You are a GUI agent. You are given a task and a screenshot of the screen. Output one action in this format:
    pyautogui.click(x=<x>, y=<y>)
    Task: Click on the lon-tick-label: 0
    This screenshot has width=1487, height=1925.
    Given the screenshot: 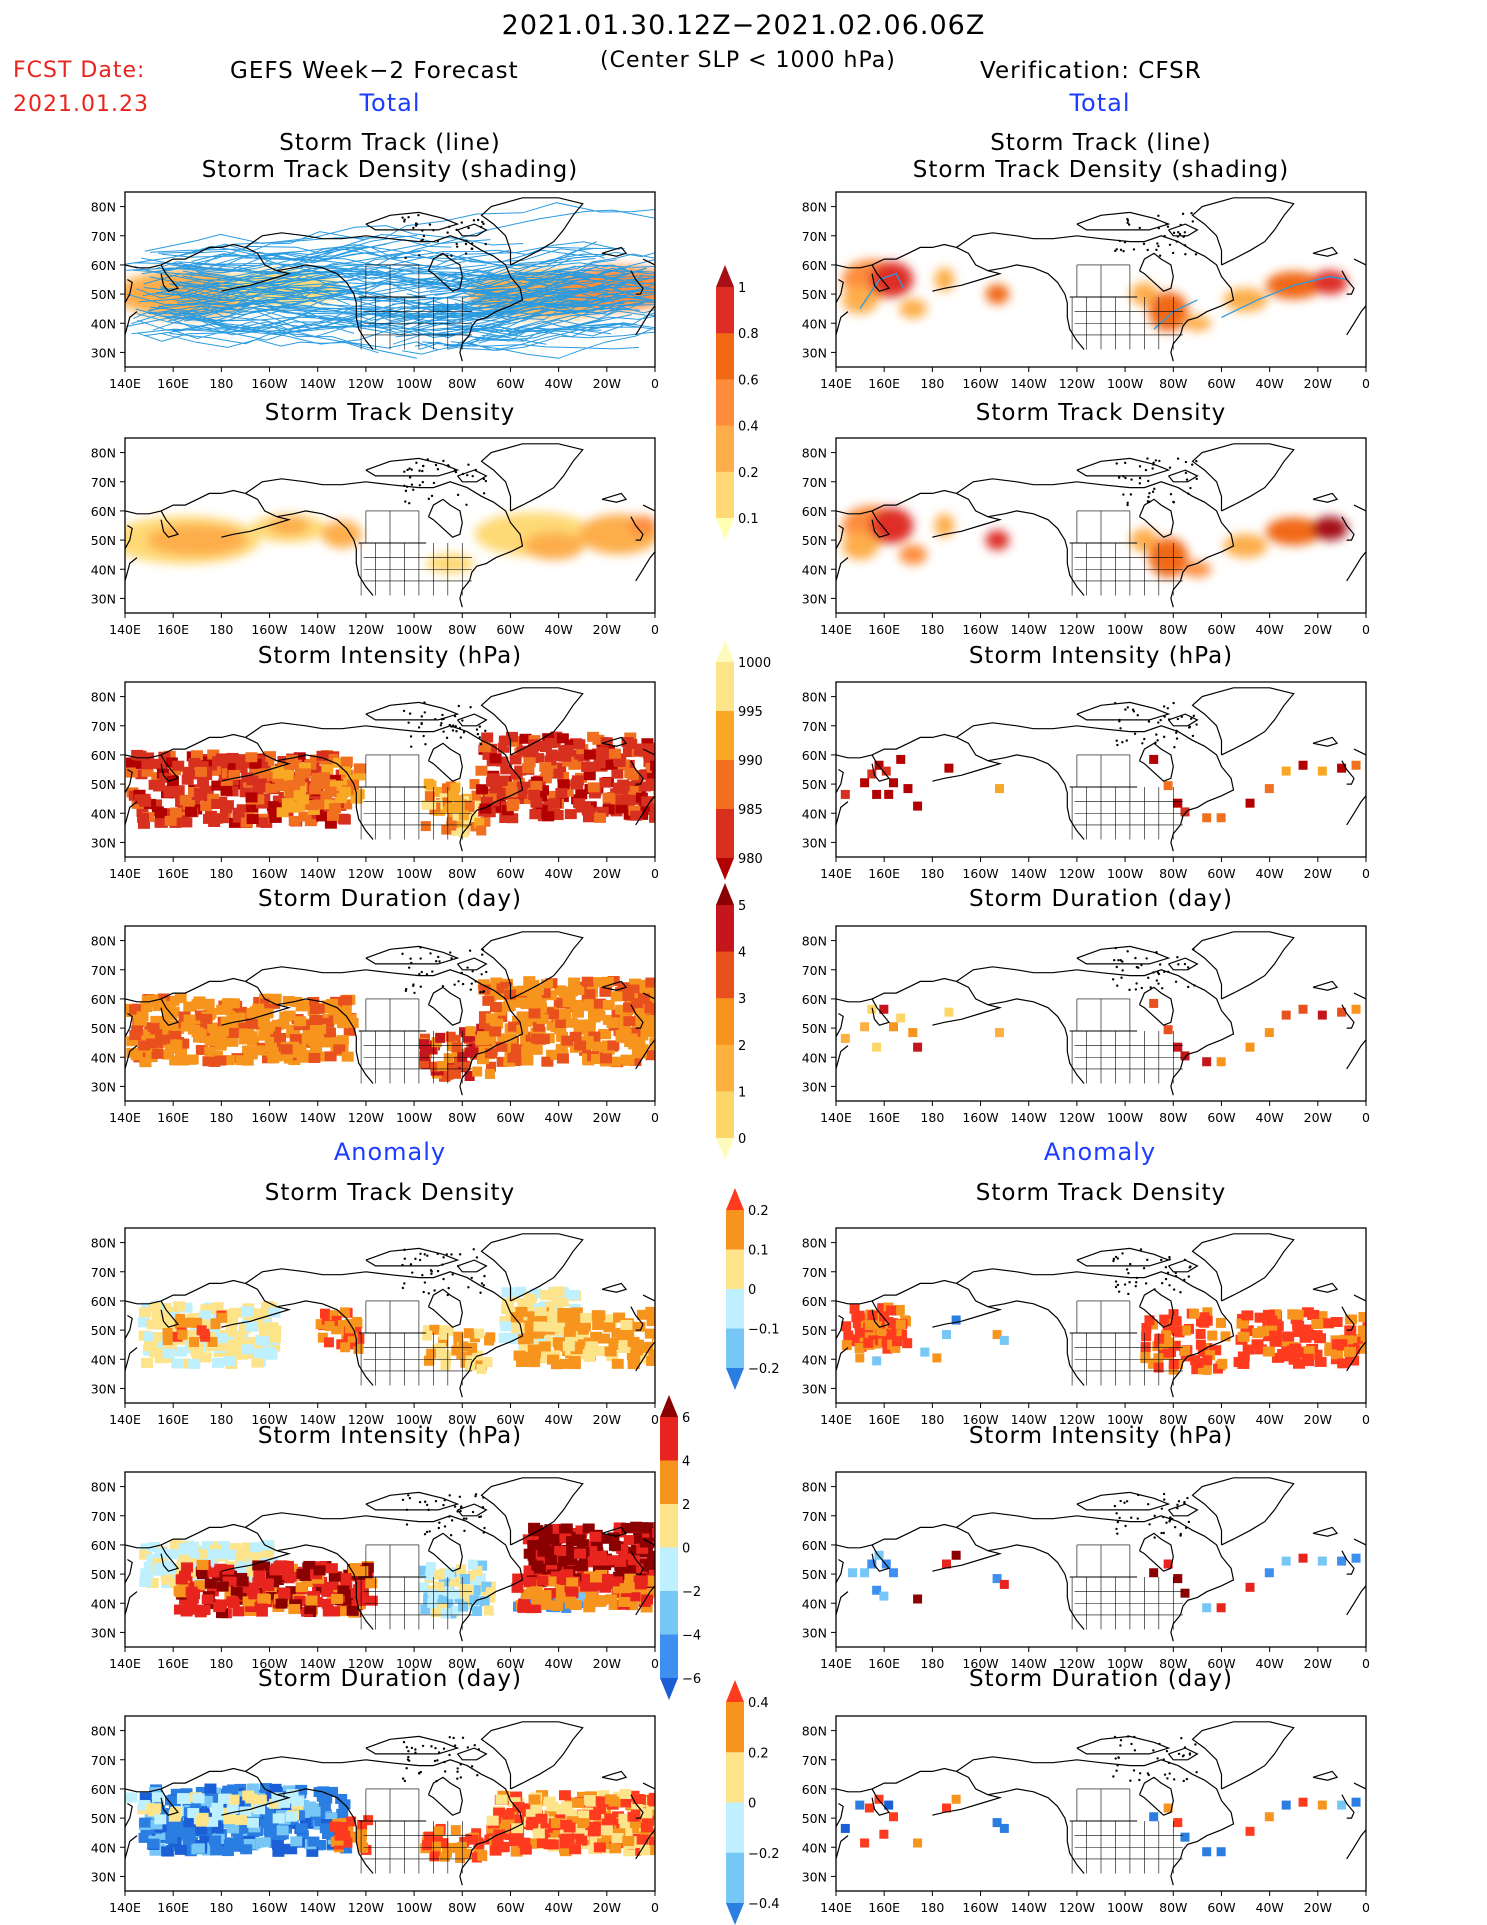 What is the action you would take?
    pyautogui.click(x=655, y=629)
    